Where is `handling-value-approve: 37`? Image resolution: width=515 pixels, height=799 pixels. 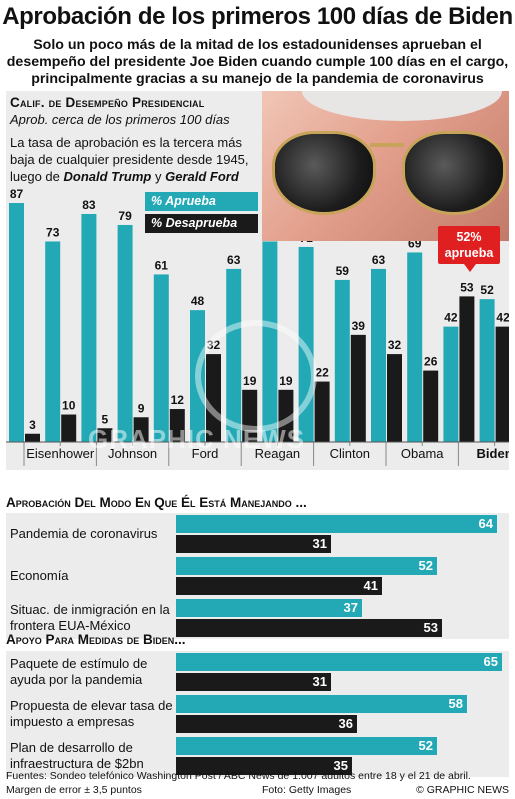 handling-value-approve: 37 is located at coordinates (350, 607).